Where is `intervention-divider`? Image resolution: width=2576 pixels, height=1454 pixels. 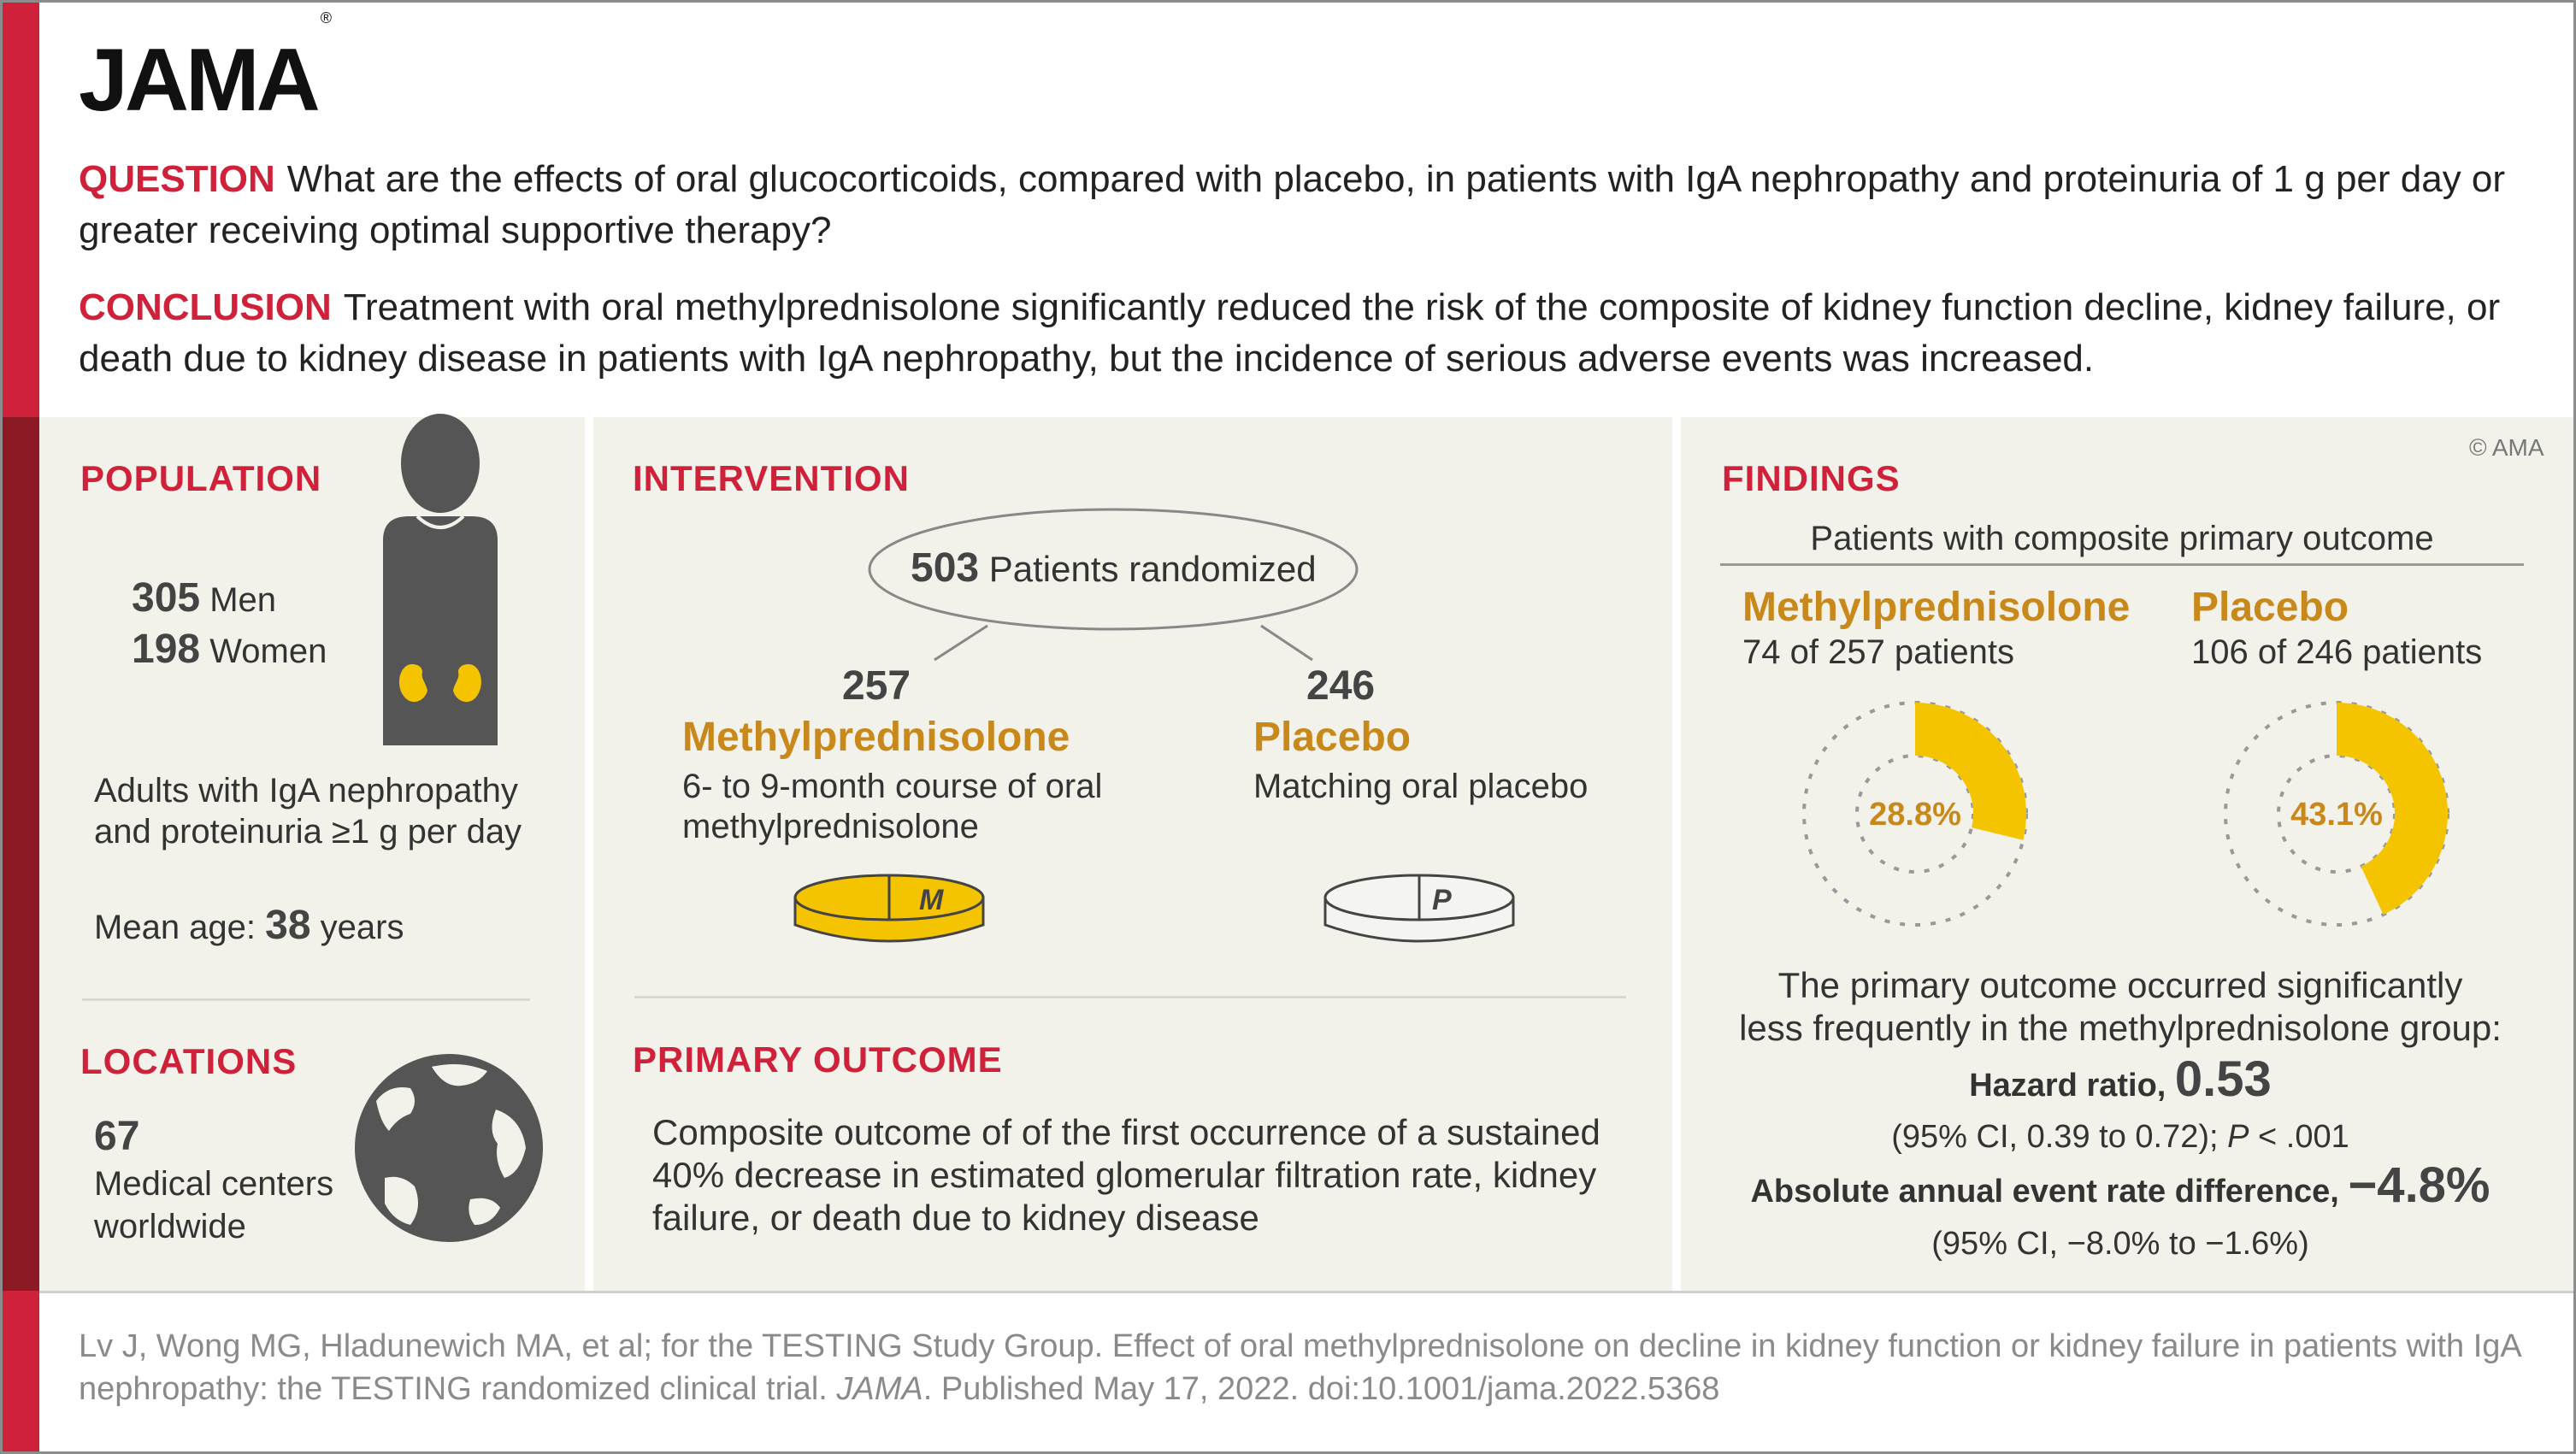
intervention-divider is located at coordinates (1130, 997).